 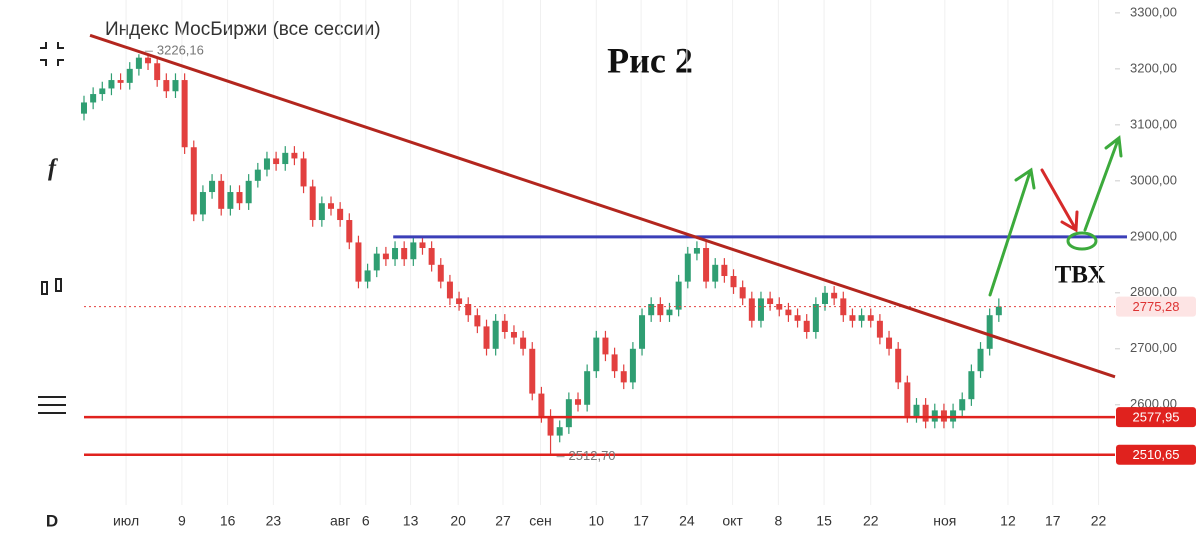 I want to click on x-tick-label: 8, so click(x=778, y=521).